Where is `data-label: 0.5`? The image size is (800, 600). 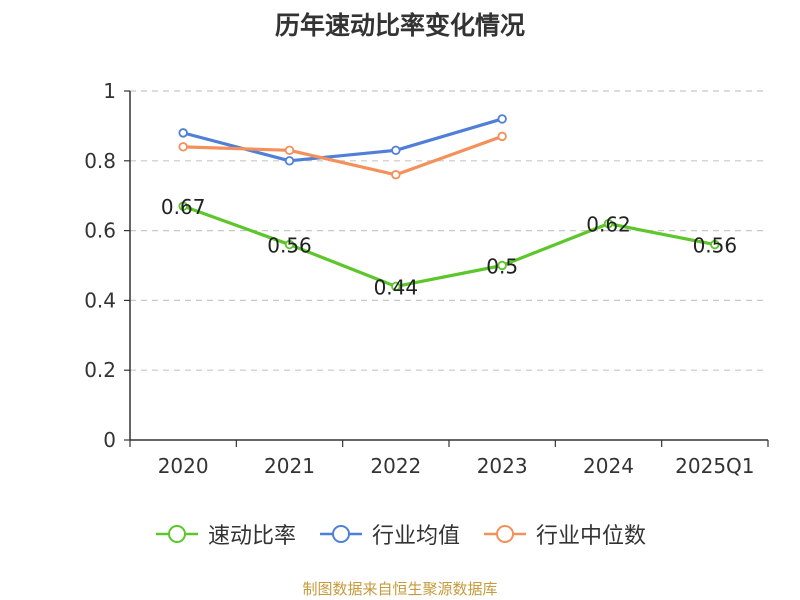
data-label: 0.5 is located at coordinates (502, 267).